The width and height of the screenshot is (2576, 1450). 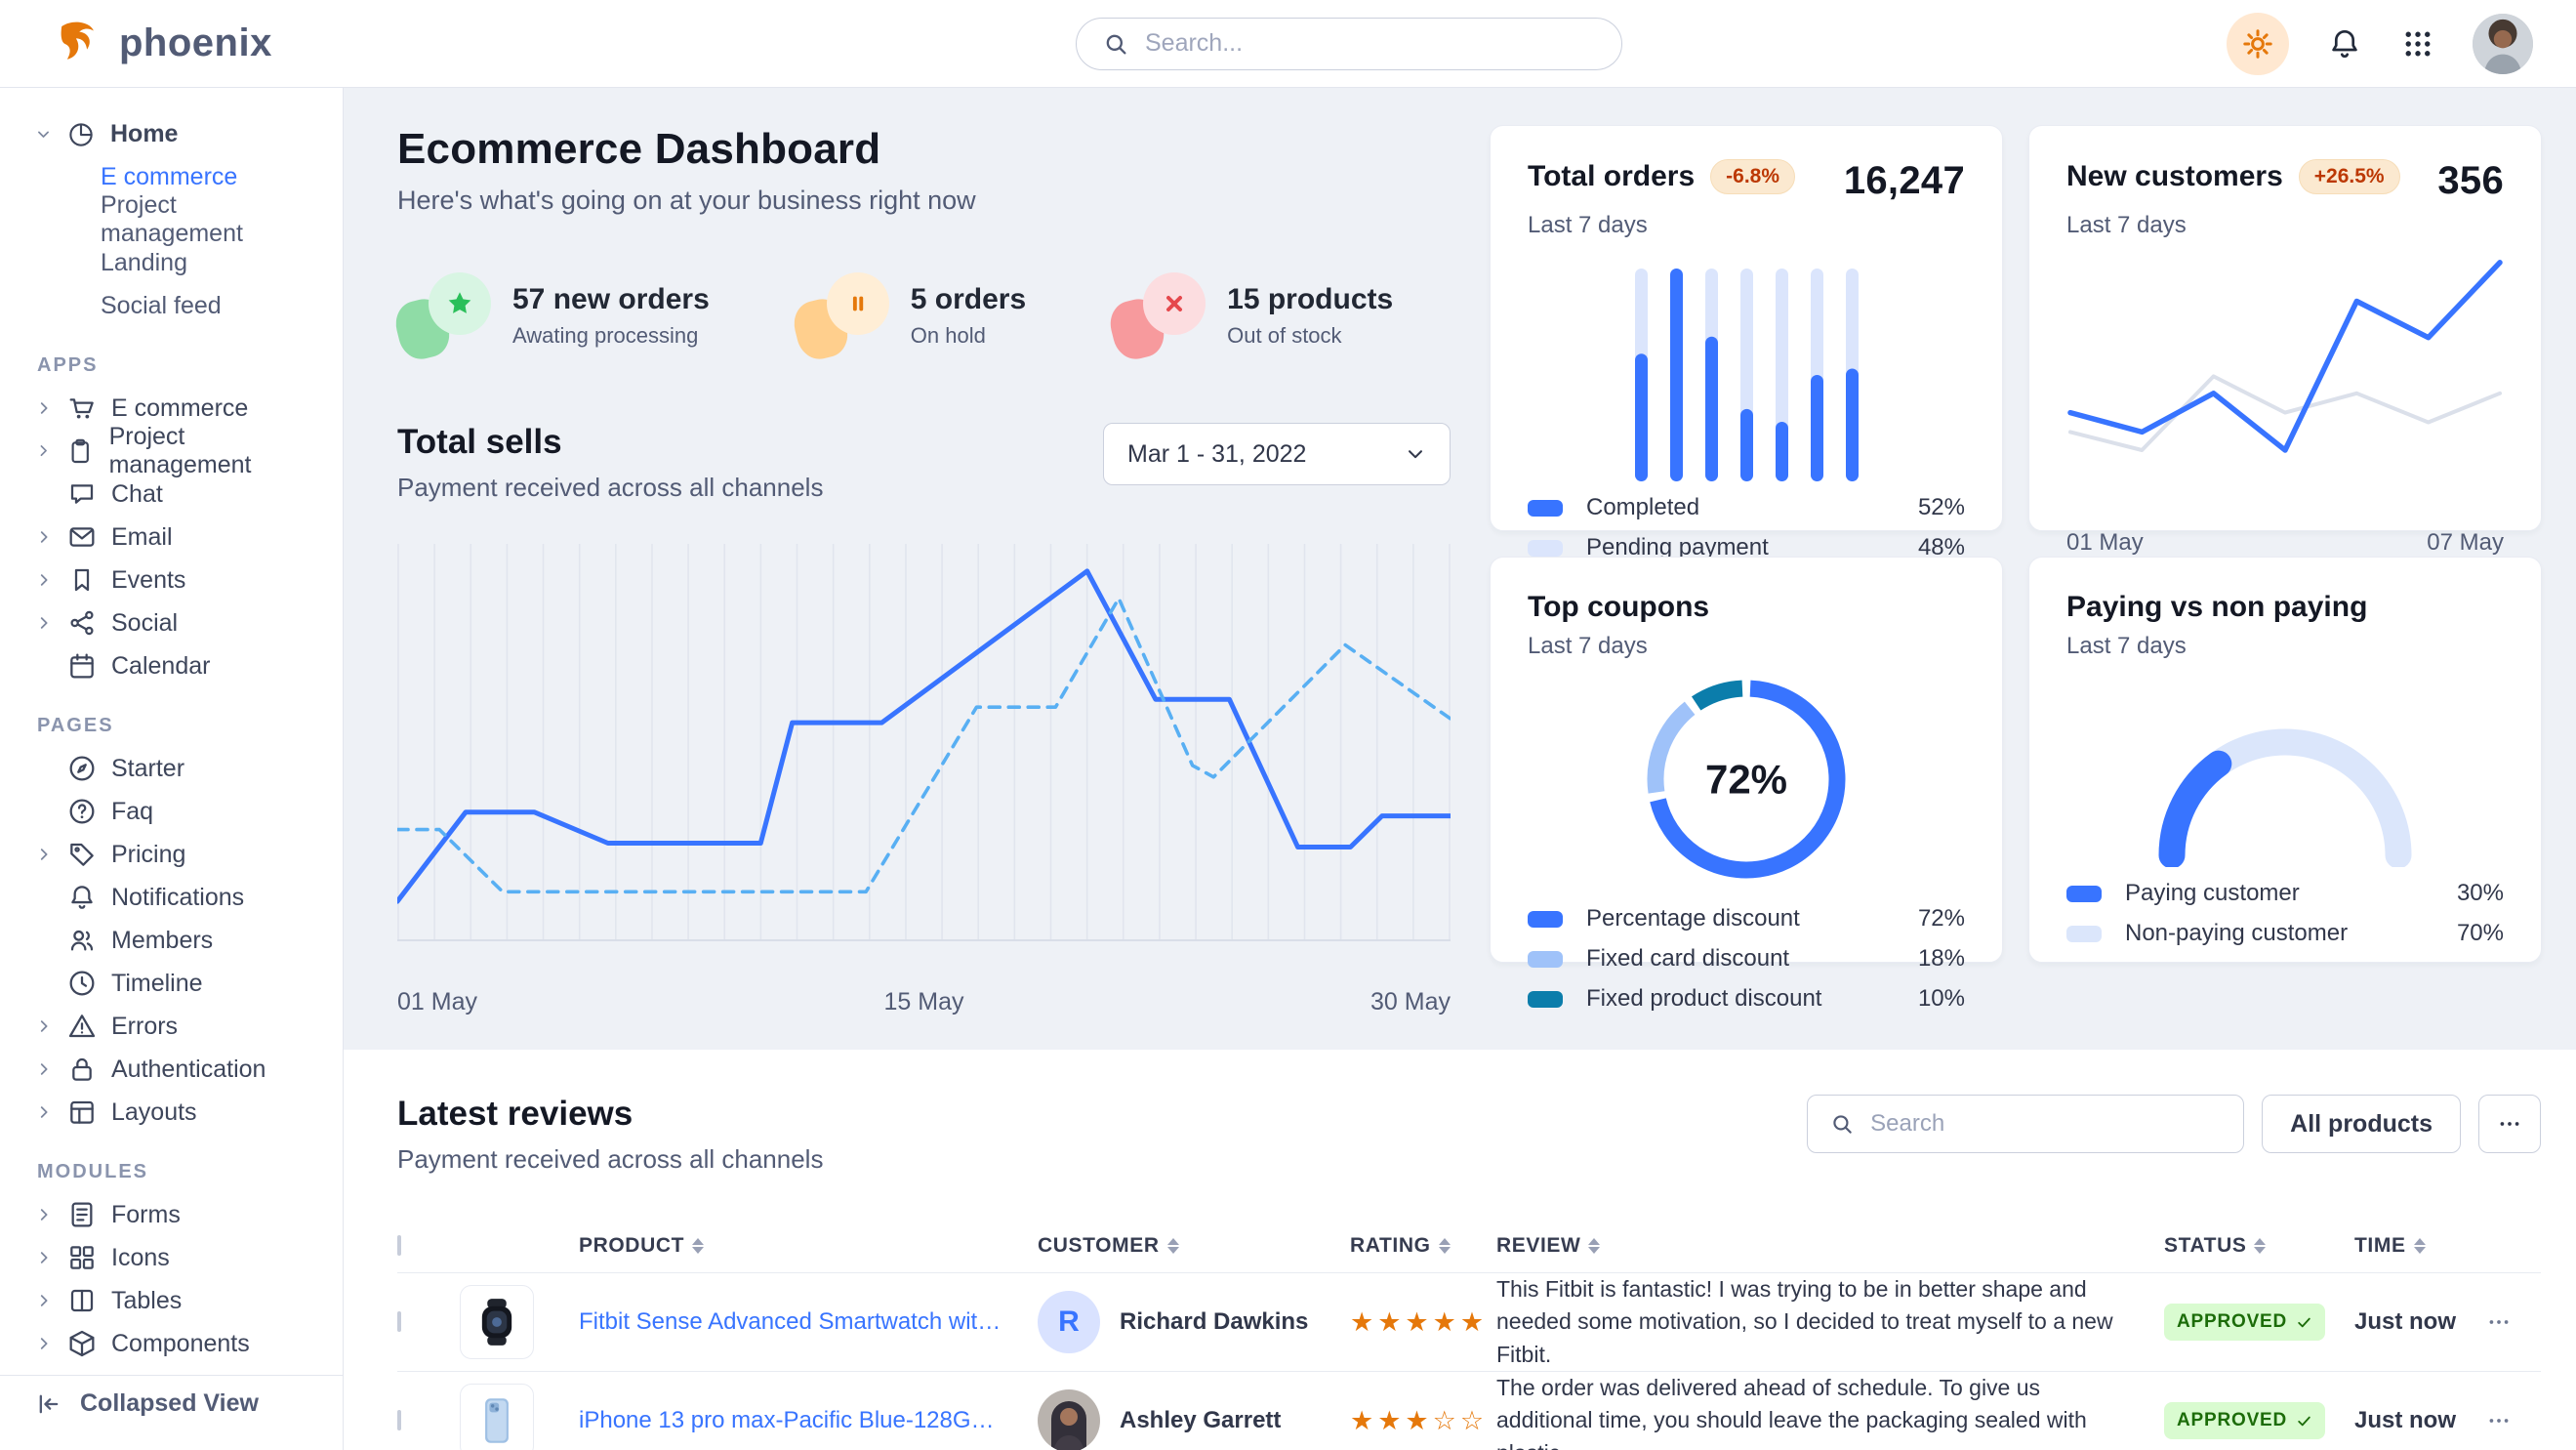 What do you see at coordinates (1746, 959) in the screenshot?
I see `legend-item-fixed-card-discount: Fixed card discount 18%` at bounding box center [1746, 959].